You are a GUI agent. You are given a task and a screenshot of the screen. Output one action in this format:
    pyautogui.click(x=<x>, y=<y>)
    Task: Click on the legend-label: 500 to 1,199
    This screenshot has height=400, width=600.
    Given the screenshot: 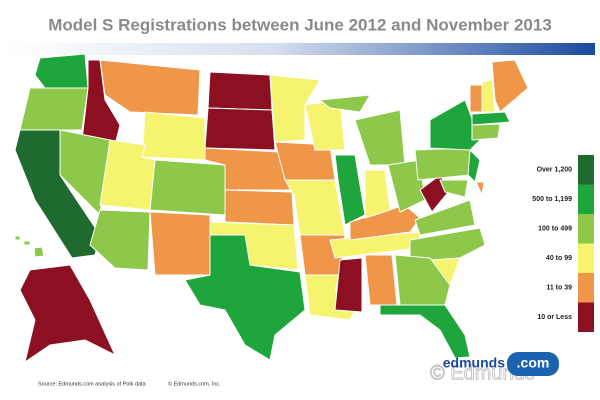 What is the action you would take?
    pyautogui.click(x=552, y=199)
    